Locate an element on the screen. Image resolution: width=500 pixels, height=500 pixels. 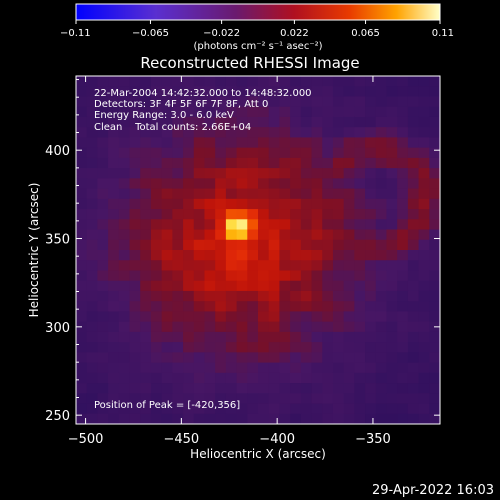
annotation-energy-range: Energy Range: 3.0 - 6.0 keV is located at coordinates (164, 115).